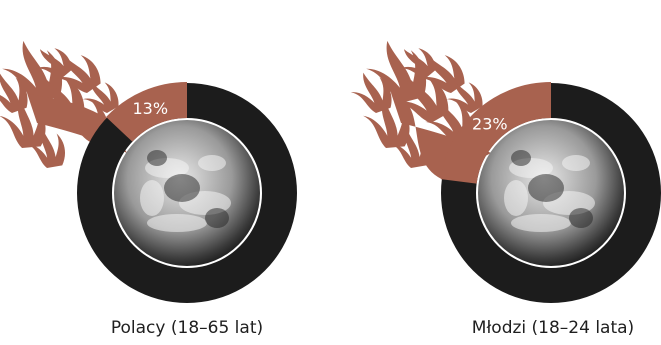 This screenshot has height=345, width=661. What do you see at coordinates (187, 328) in the screenshot?
I see `chart-caption: Polacy (18–65 lat)` at bounding box center [187, 328].